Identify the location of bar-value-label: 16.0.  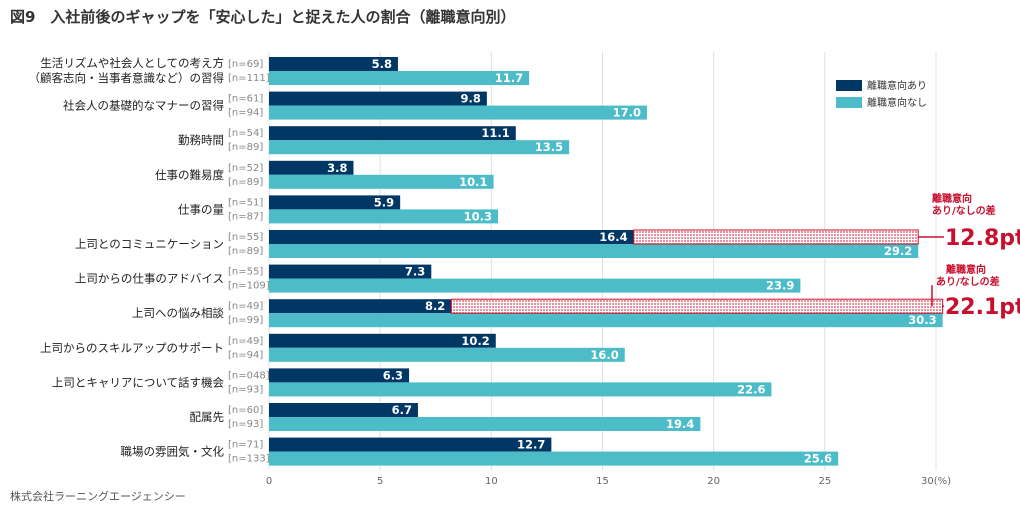
(604, 355).